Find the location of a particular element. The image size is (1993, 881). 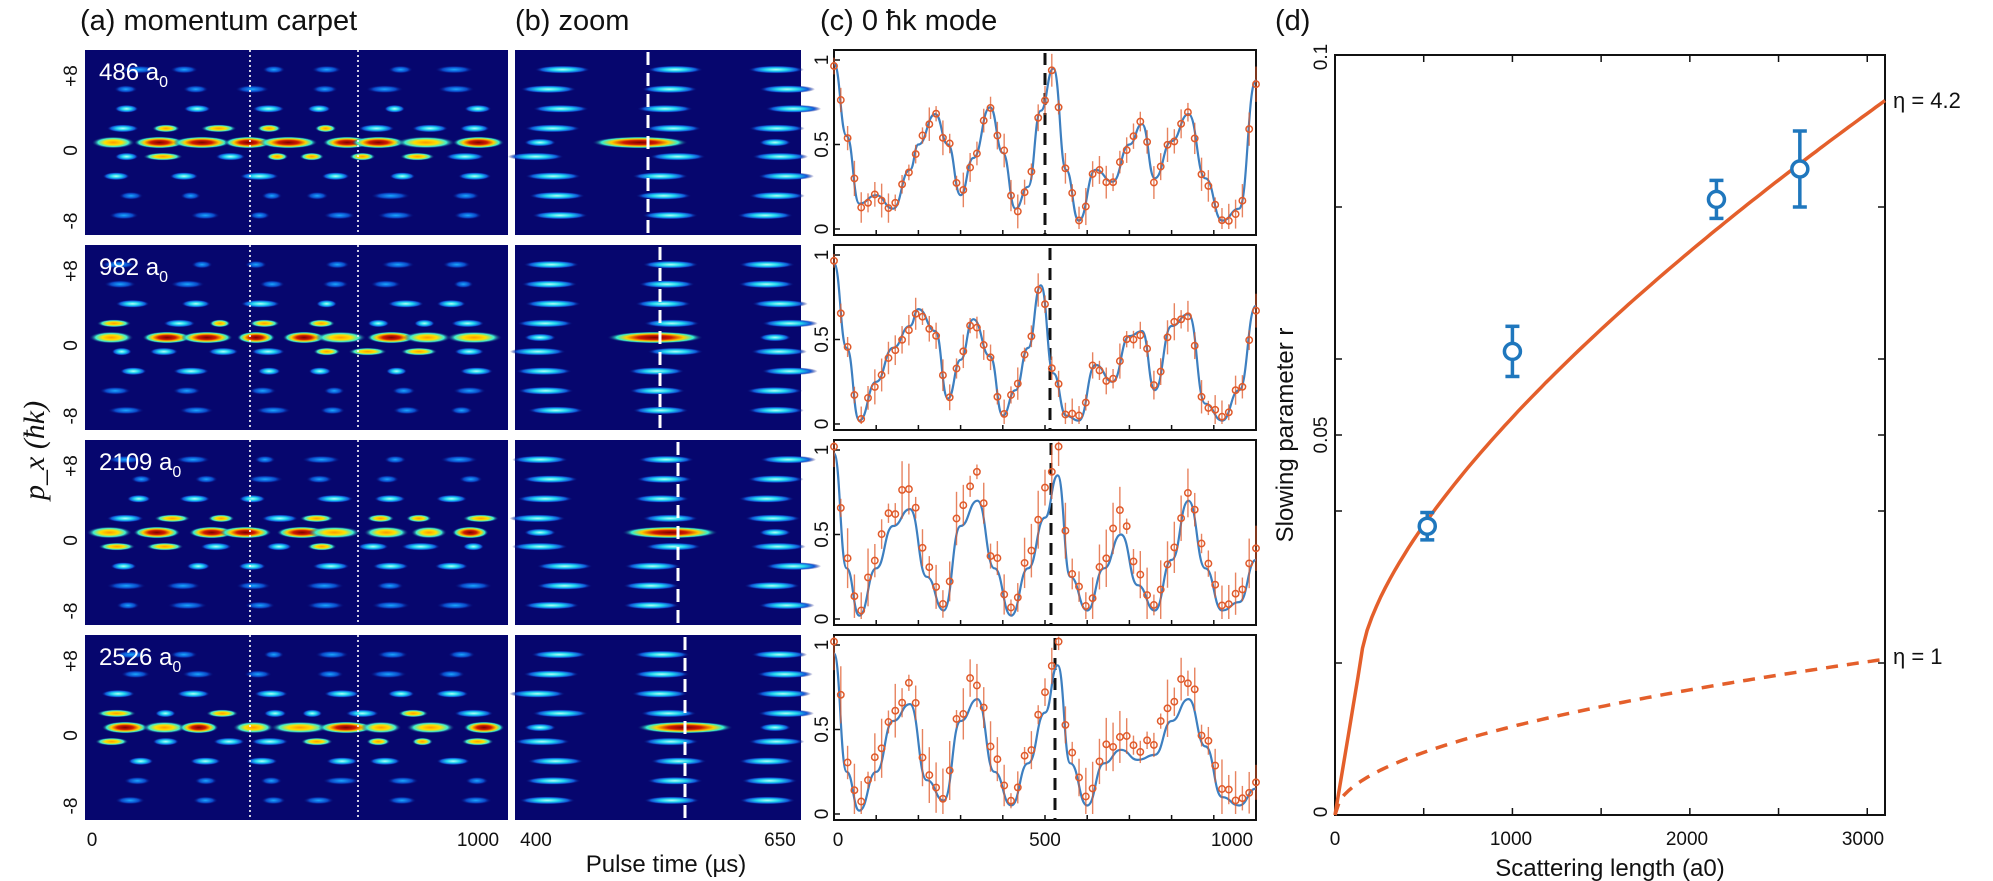

mode-fit-curve is located at coordinates (1044, 732).